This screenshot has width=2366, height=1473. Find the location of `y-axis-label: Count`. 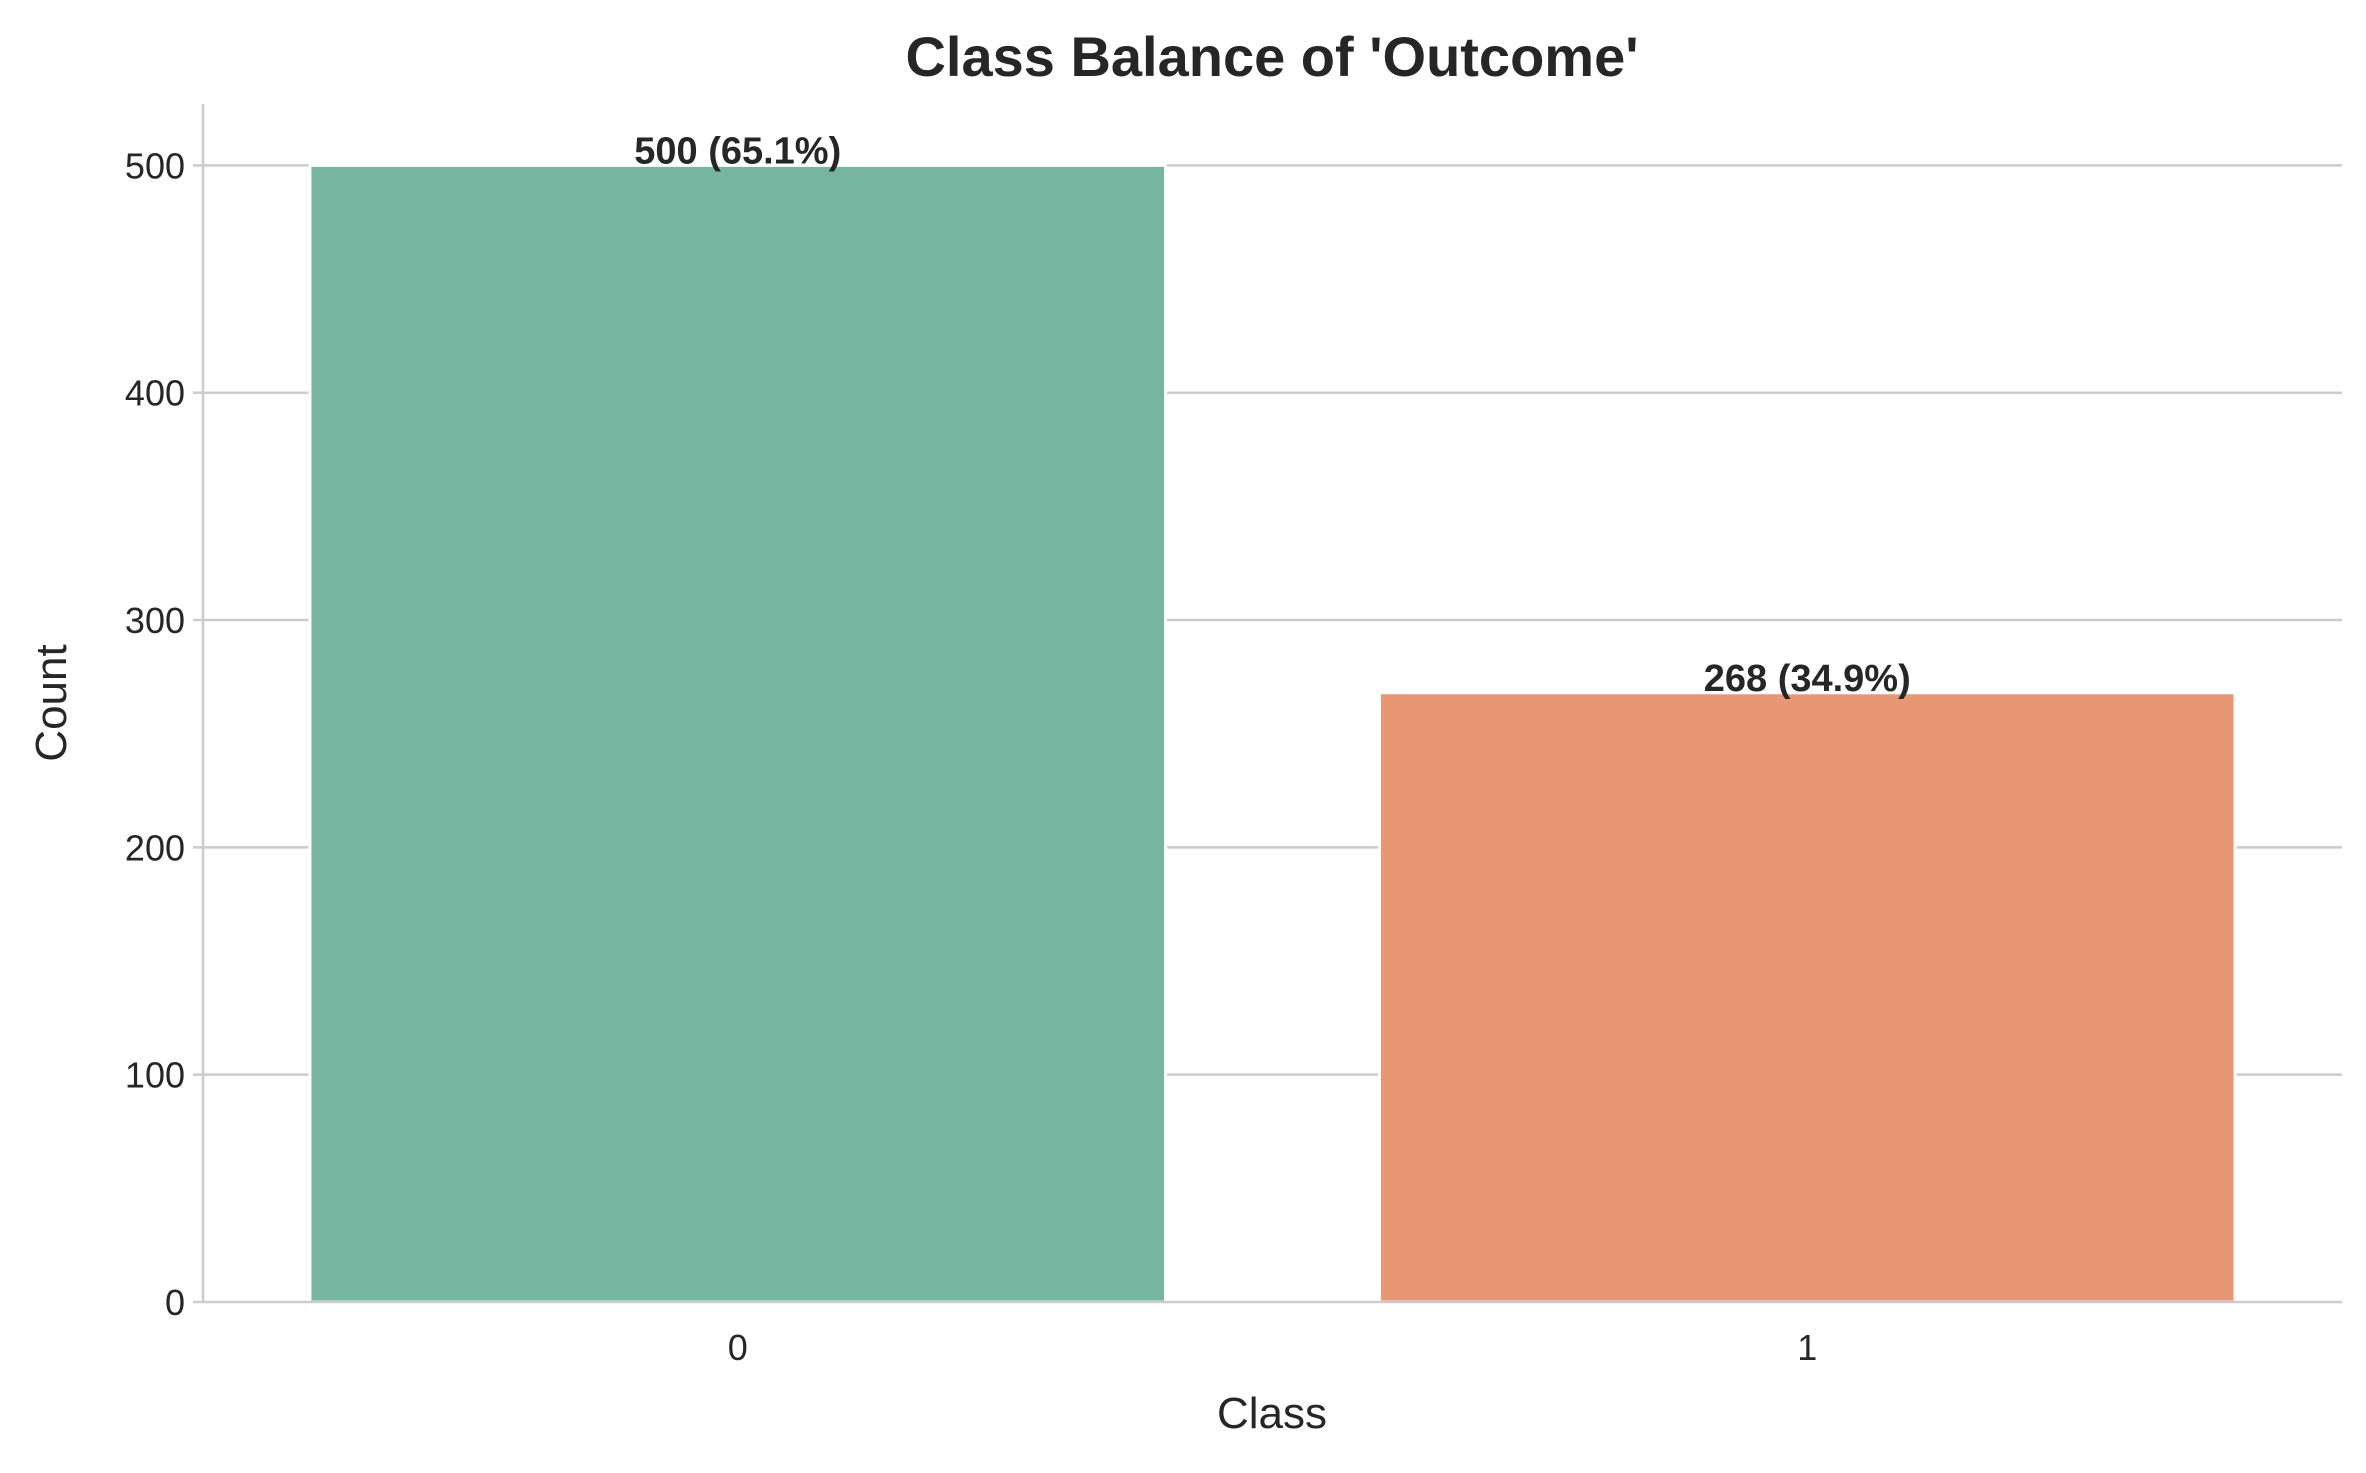

y-axis-label: Count is located at coordinates (51, 702).